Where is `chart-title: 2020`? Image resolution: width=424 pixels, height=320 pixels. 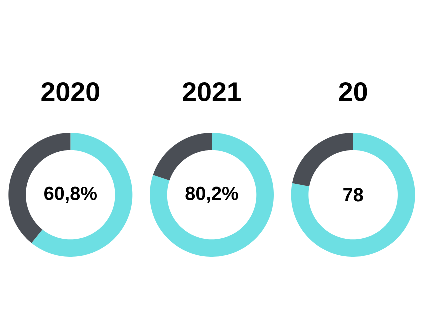
chart-title: 2020 is located at coordinates (71, 92).